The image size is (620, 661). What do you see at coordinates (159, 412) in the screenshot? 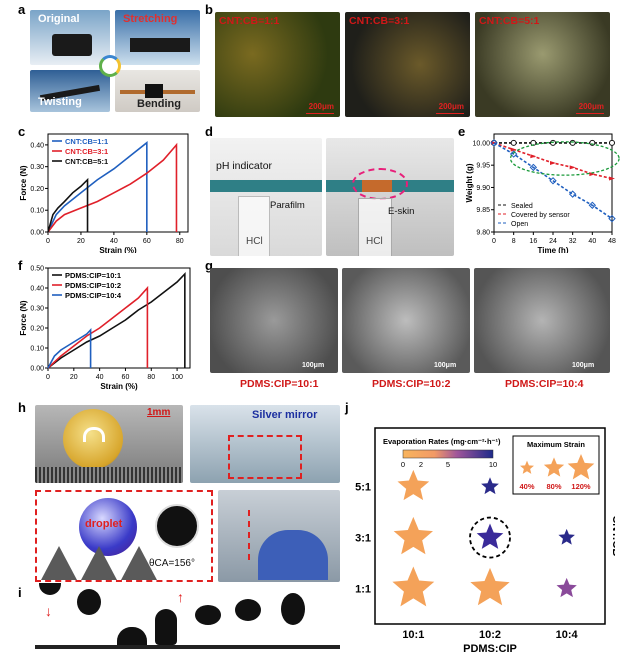
I see `scalebar-label: 1mm` at bounding box center [159, 412].